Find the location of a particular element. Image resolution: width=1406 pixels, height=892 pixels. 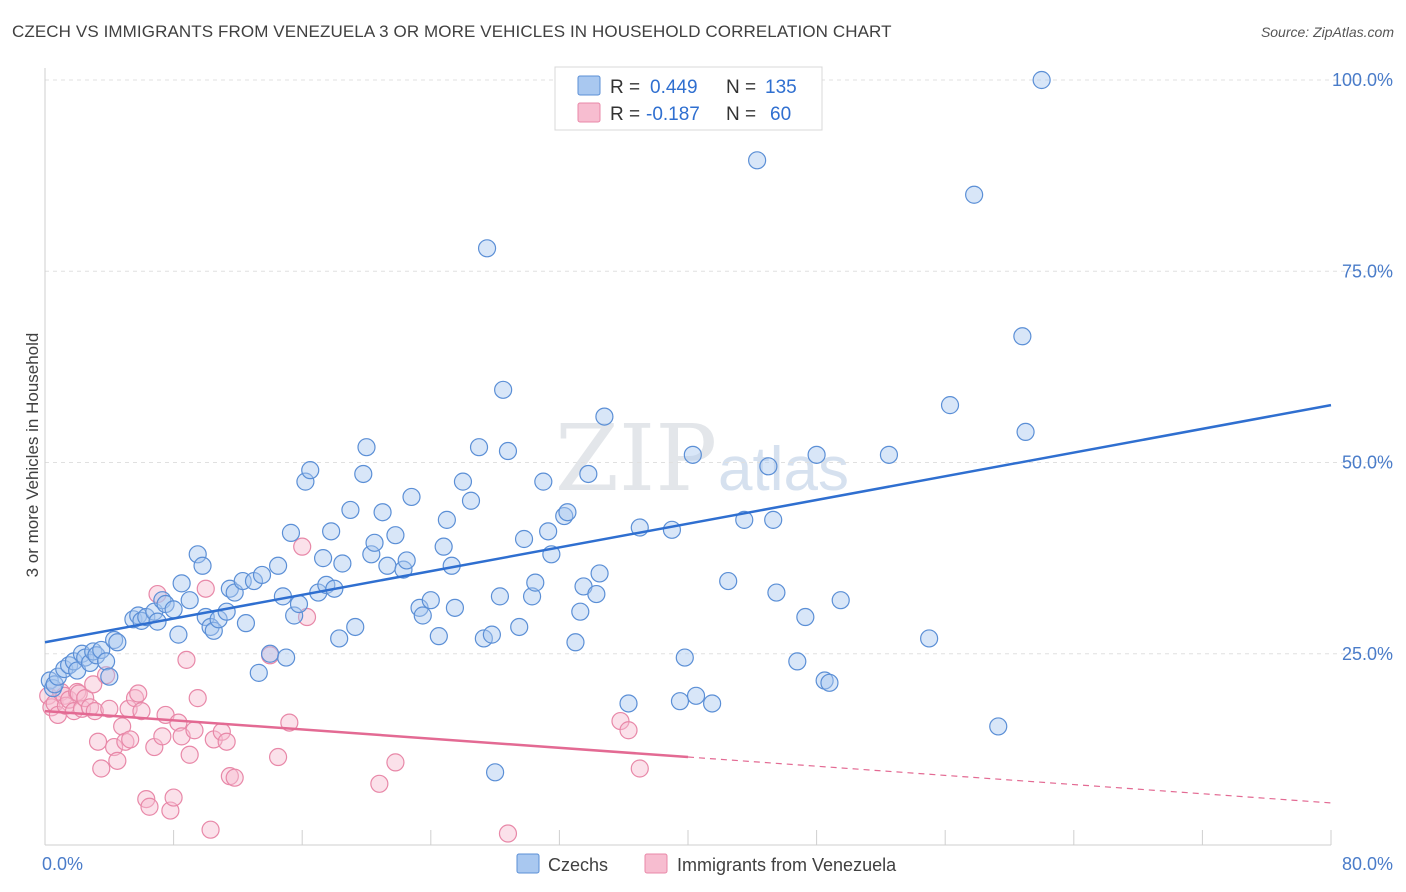

venezuela-points is located at coordinates (344, 690).